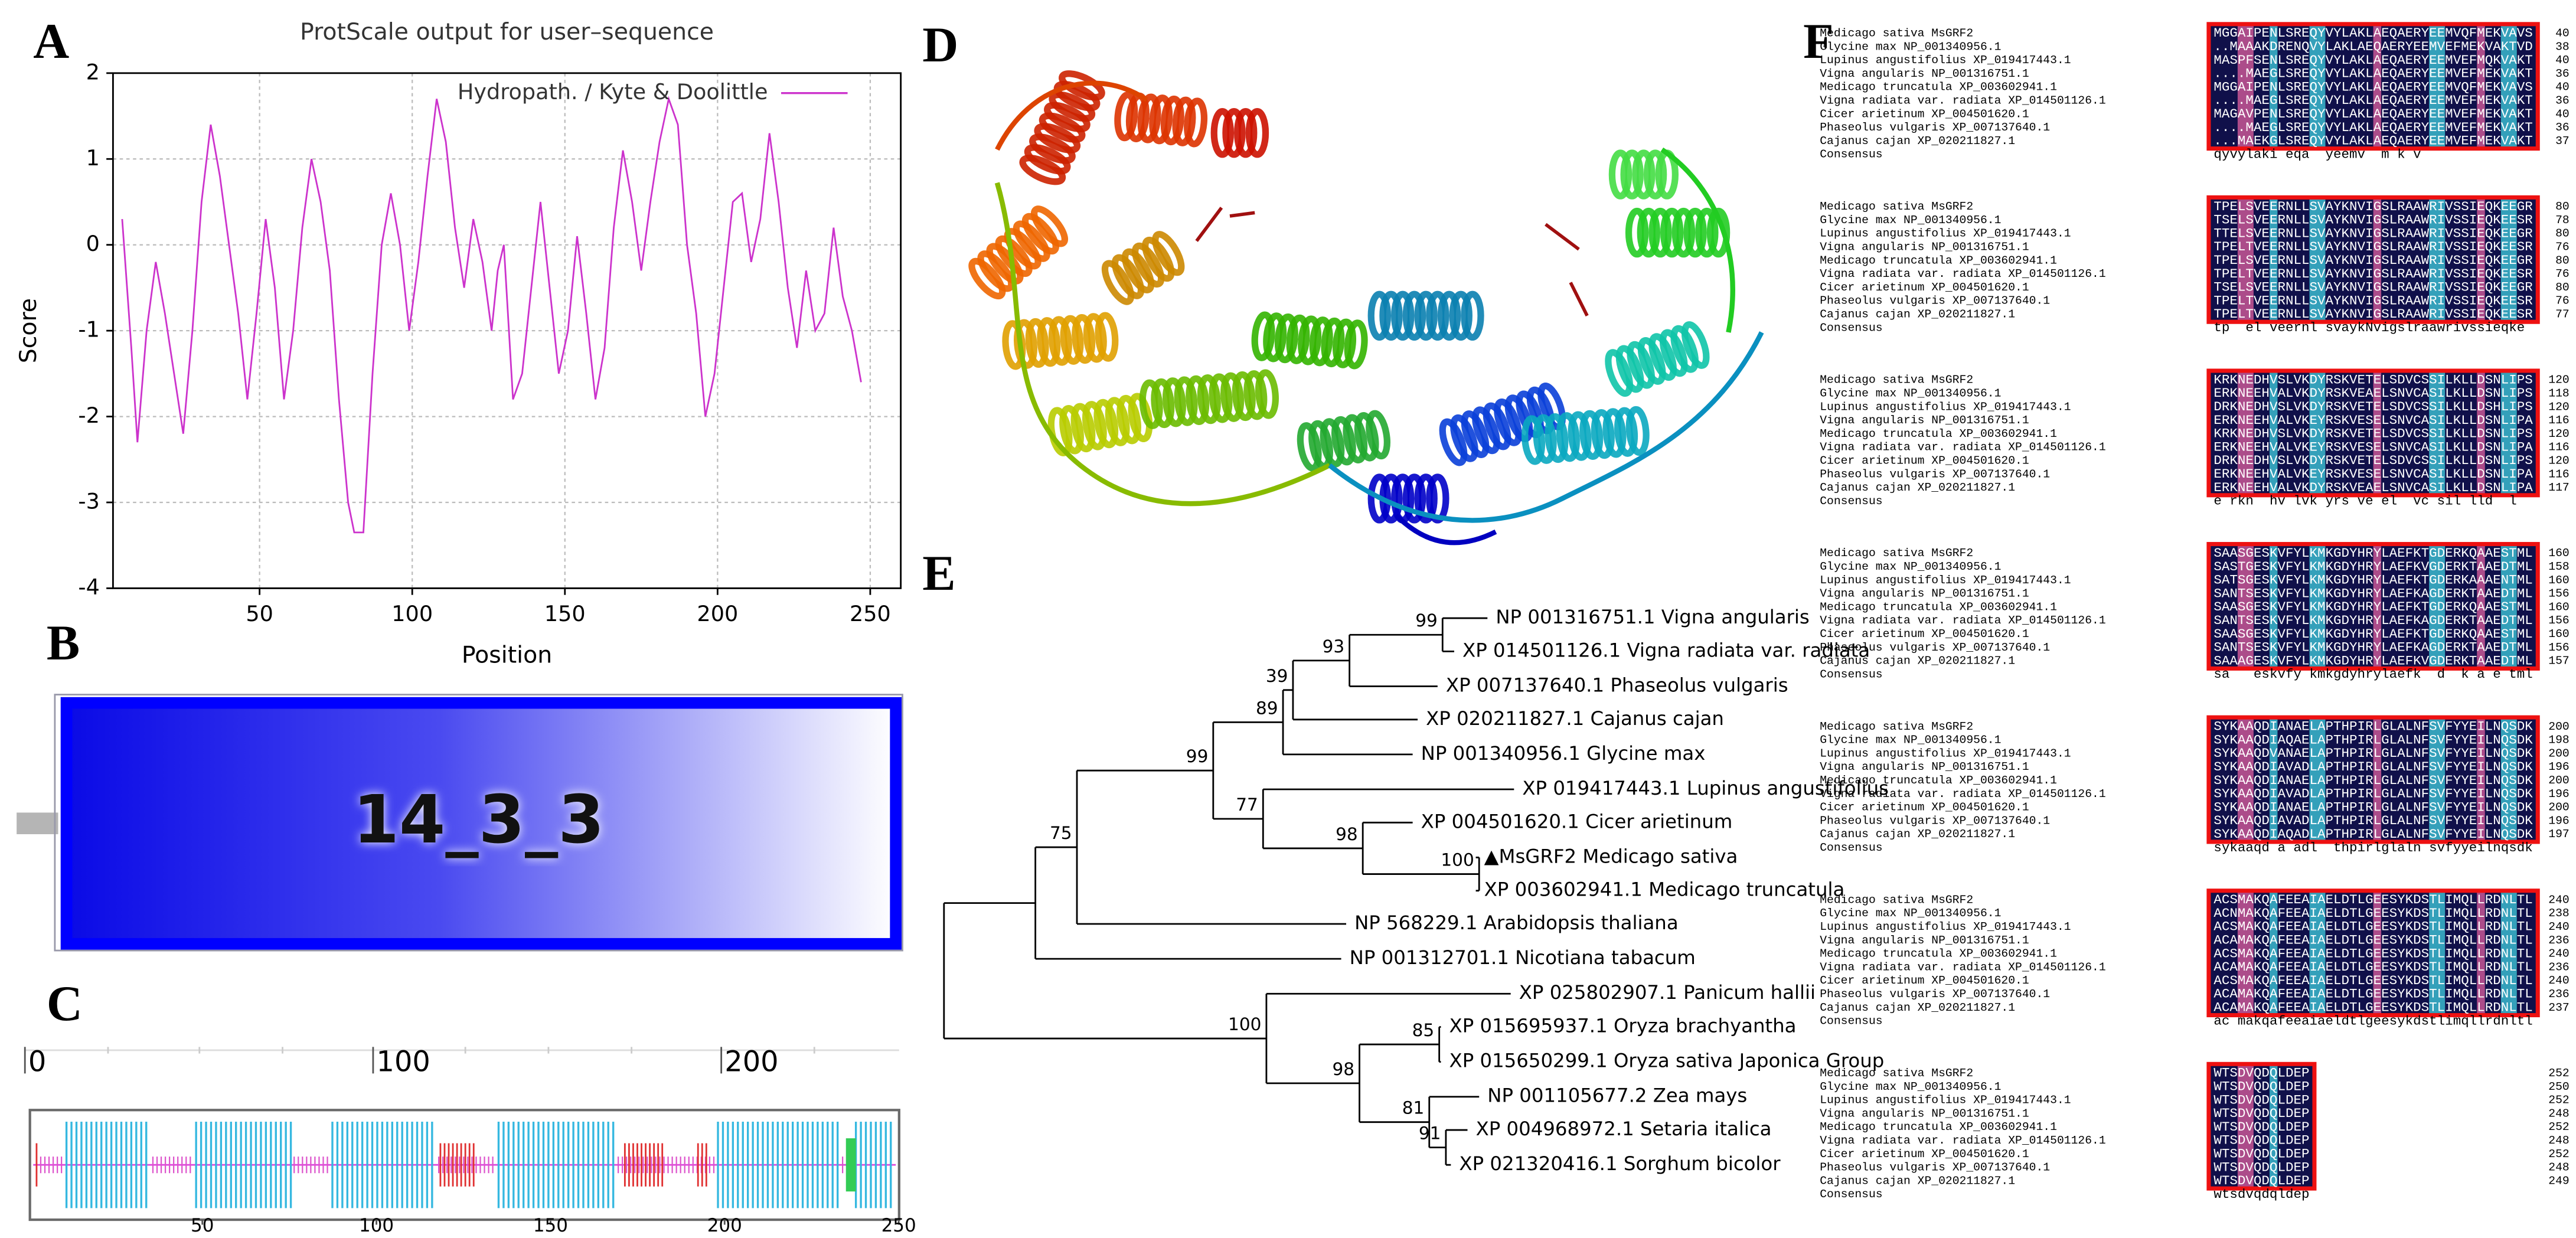 The height and width of the screenshot is (1238, 2576). Describe the element at coordinates (1818, 41) in the screenshot. I see `panel-label: F` at that location.